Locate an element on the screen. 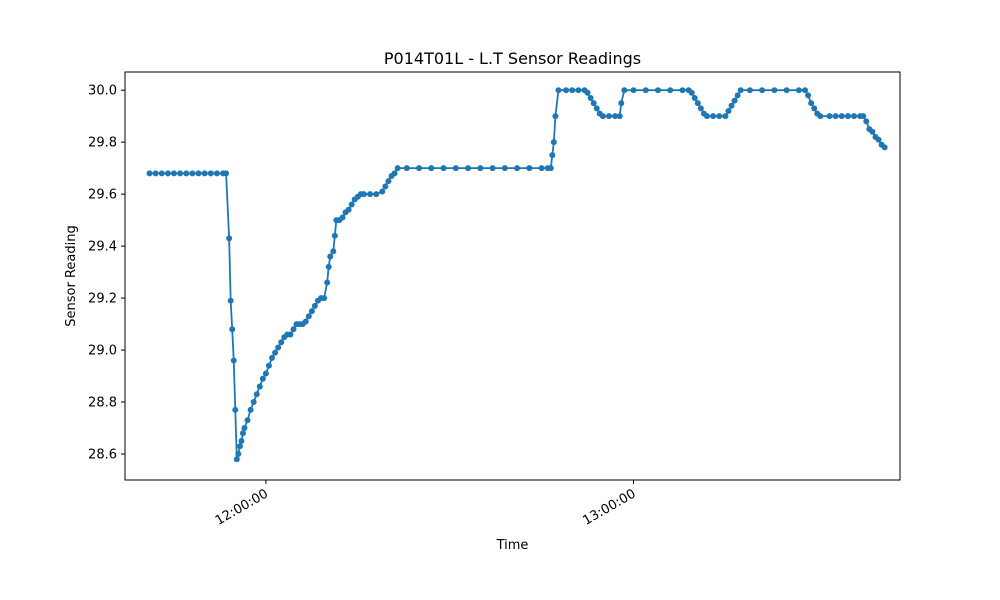  chart-title: P014T01L - L.T Sensor Readings is located at coordinates (512, 58).